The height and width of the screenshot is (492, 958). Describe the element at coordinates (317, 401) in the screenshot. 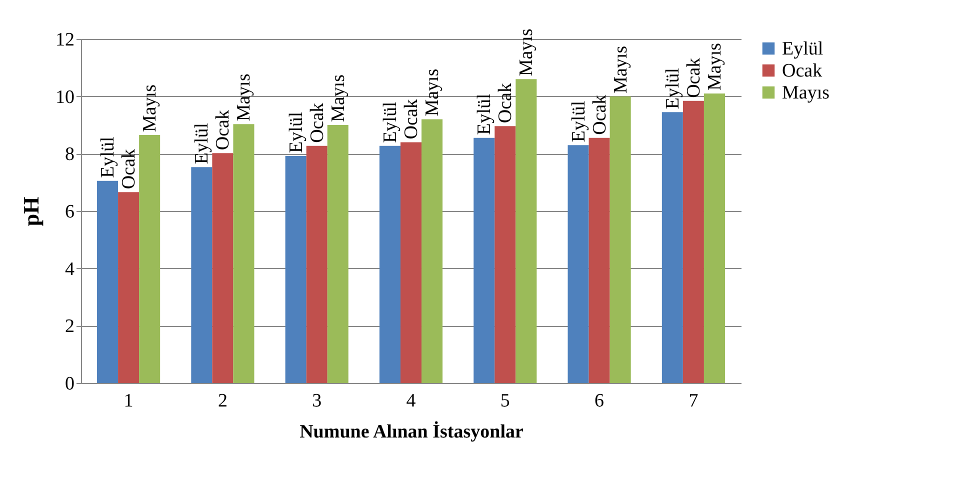

I see `x-tick-label: 3` at that location.